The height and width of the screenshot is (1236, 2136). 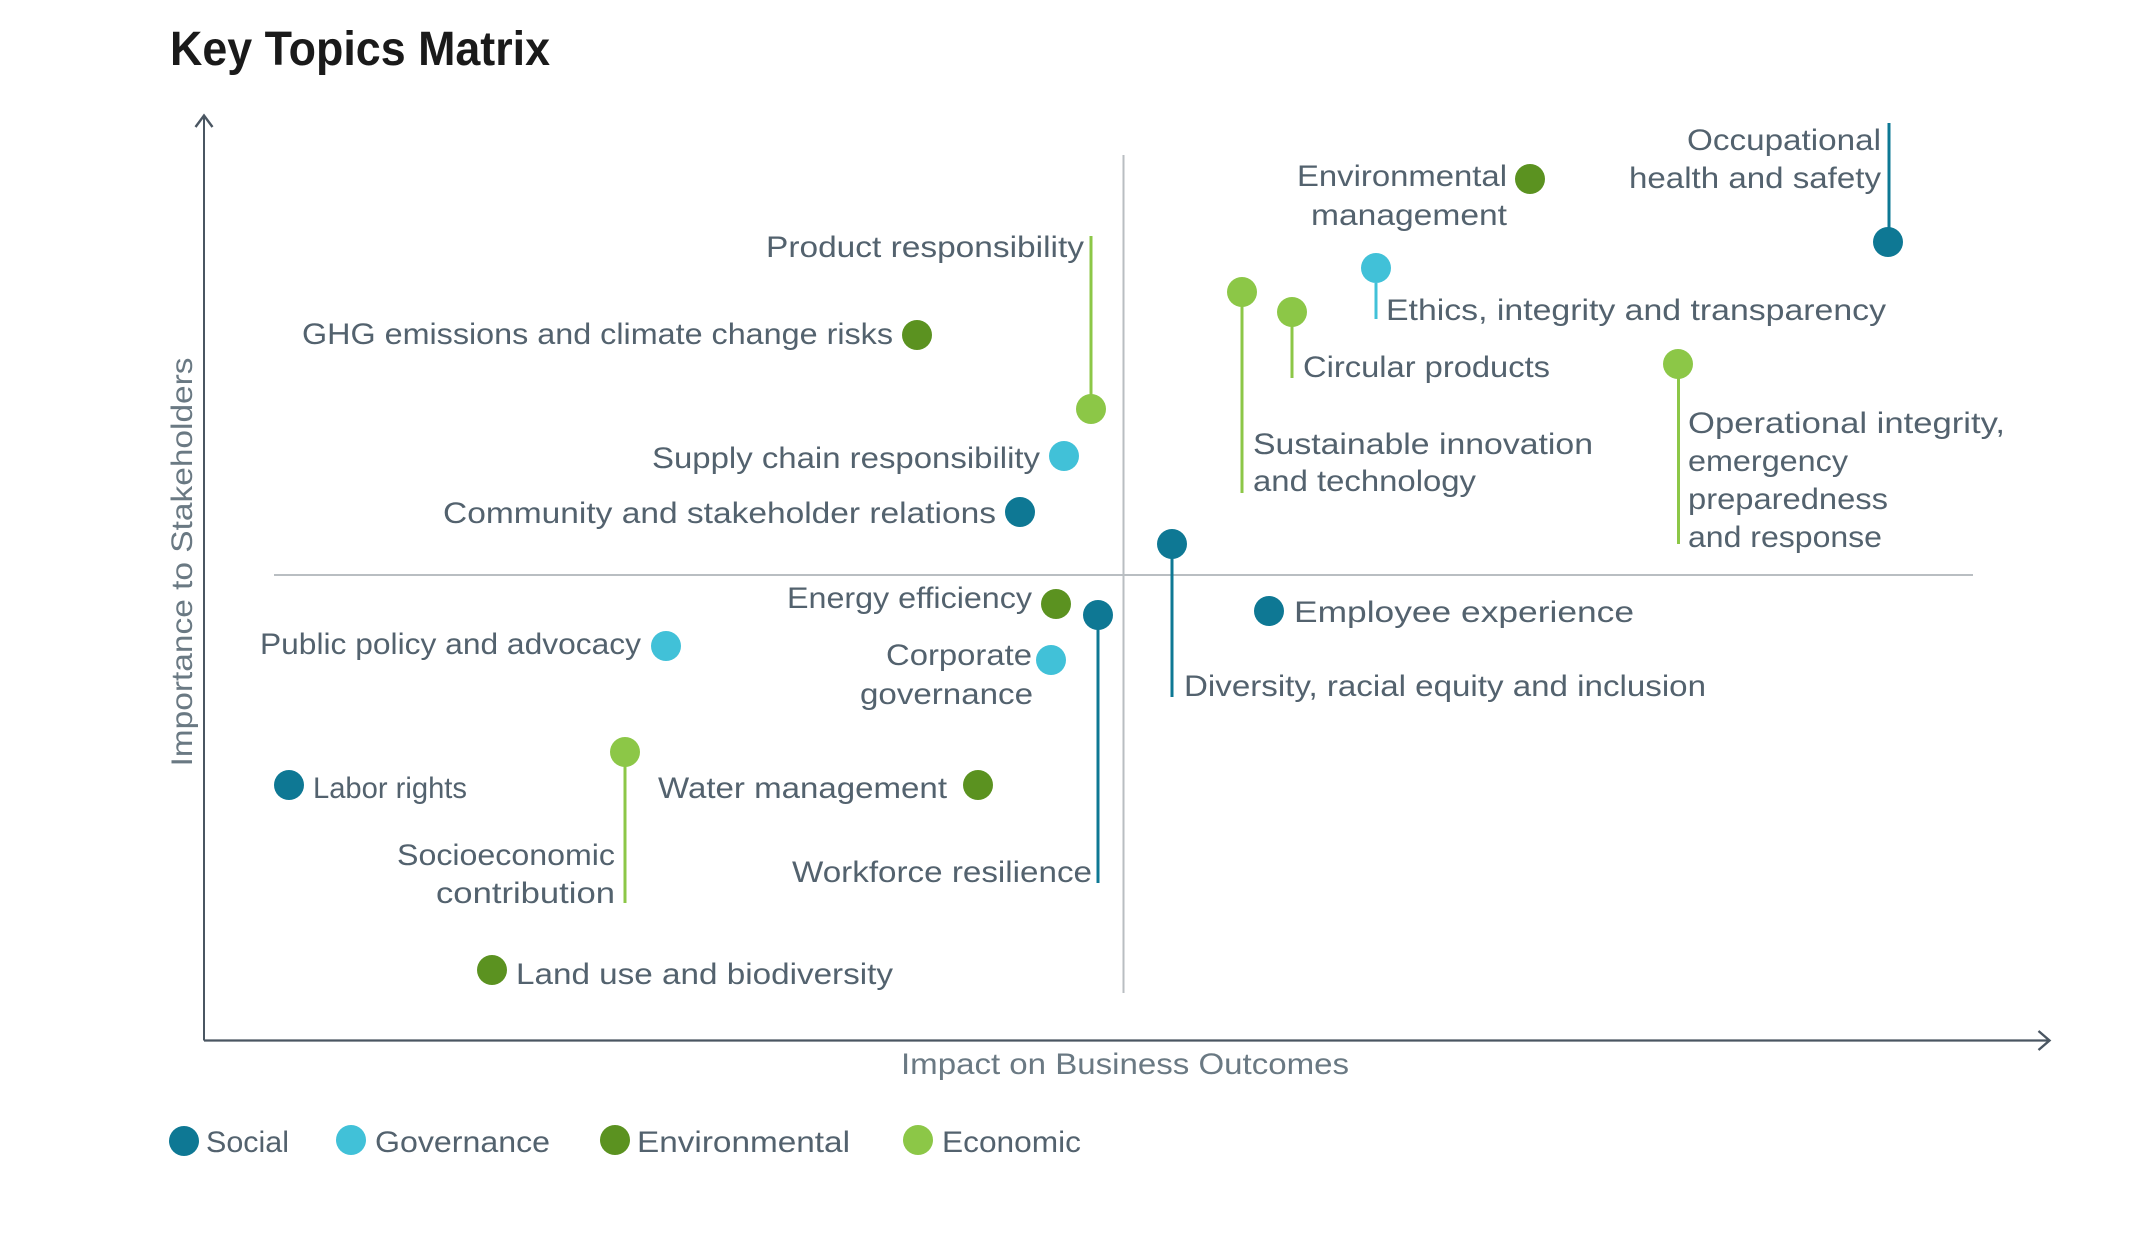 What do you see at coordinates (1784, 140) in the screenshot?
I see `svg-text: Occupational` at bounding box center [1784, 140].